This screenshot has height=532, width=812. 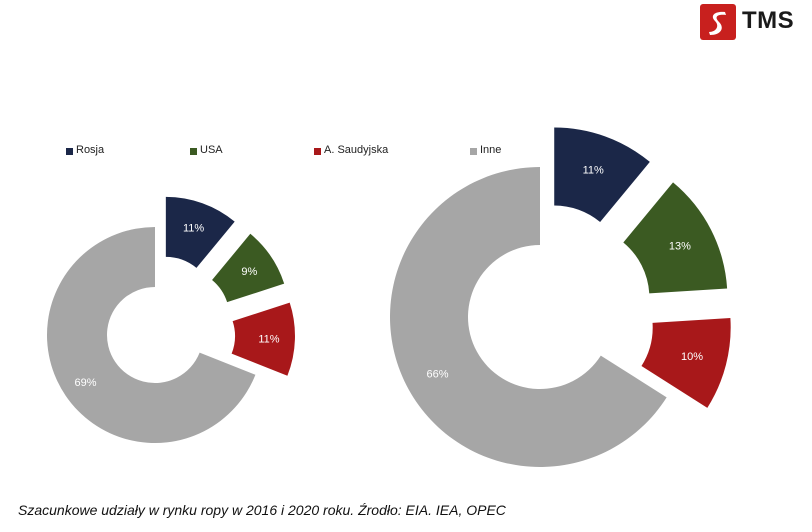 What do you see at coordinates (211, 150) in the screenshot?
I see `legend-label: USA` at bounding box center [211, 150].